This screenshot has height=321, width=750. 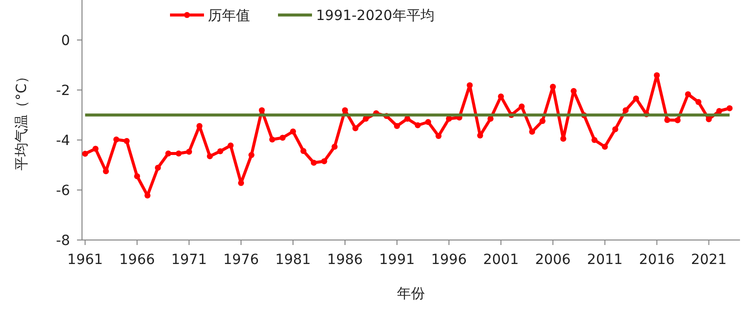 What do you see at coordinates (65, 41) in the screenshot?
I see `y-tick-label: 0` at bounding box center [65, 41].